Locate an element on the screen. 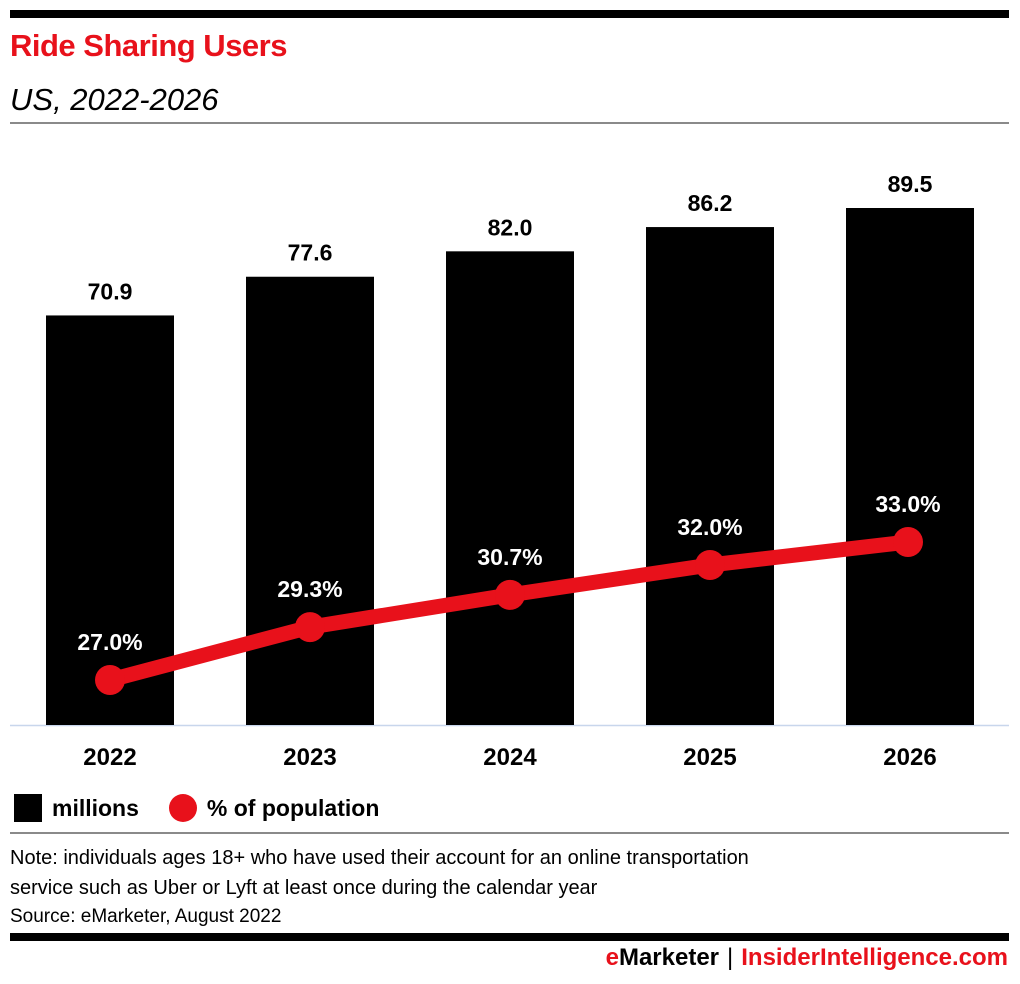 This screenshot has width=1020, height=984. legend: millions % of population is located at coordinates (196, 808).